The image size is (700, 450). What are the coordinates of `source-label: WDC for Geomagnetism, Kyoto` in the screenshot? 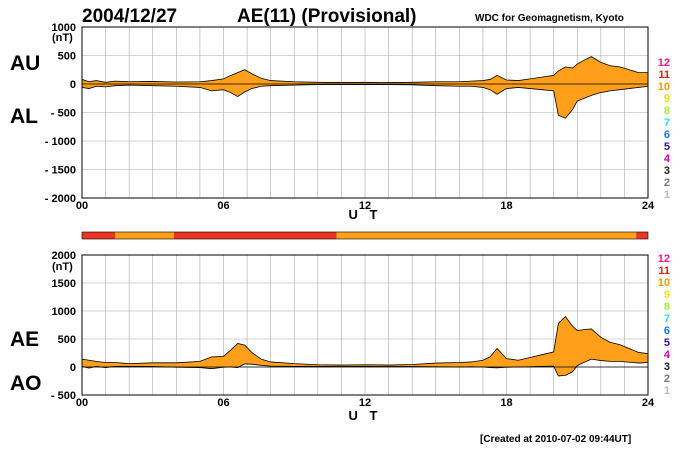 It's located at (549, 18).